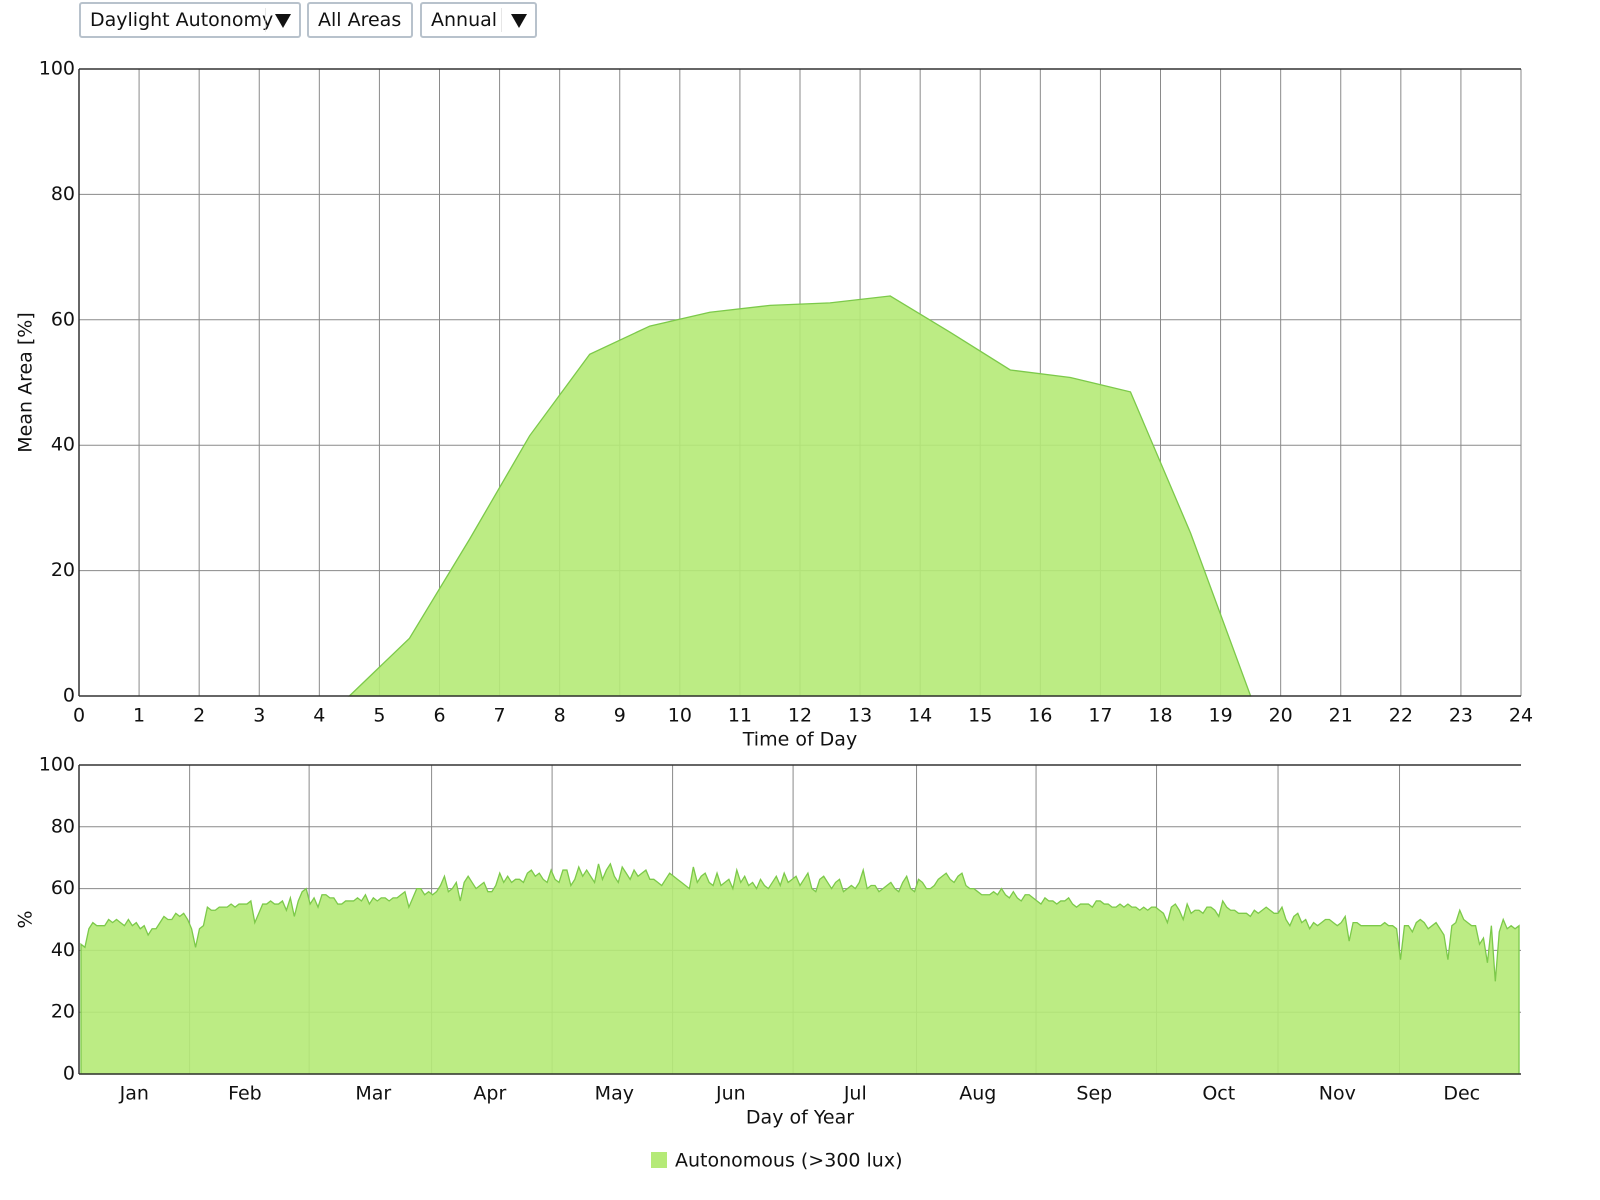  What do you see at coordinates (1160, 716) in the screenshot?
I see `x-tick-label: 18` at bounding box center [1160, 716].